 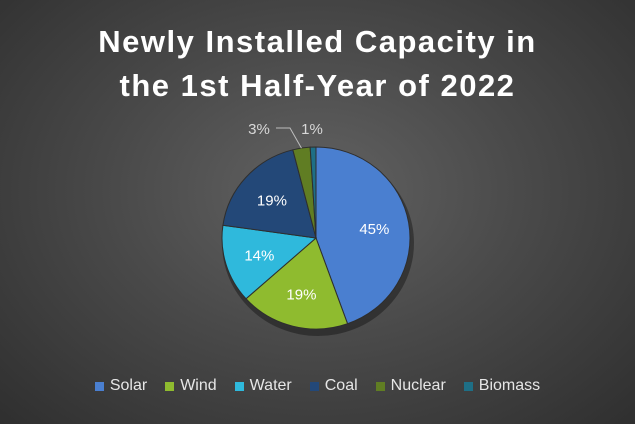 I want to click on data-label-biomass: 1%, so click(x=312, y=129).